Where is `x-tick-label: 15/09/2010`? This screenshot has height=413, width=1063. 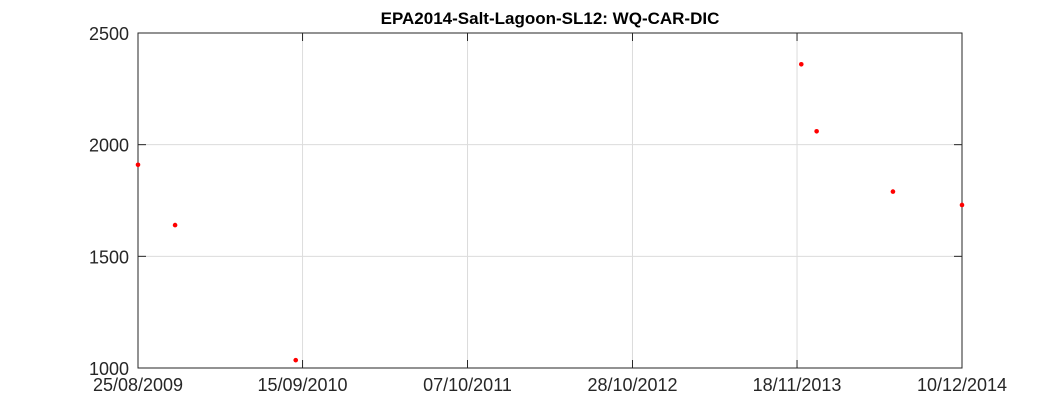 x-tick-label: 15/09/2010 is located at coordinates (302, 385).